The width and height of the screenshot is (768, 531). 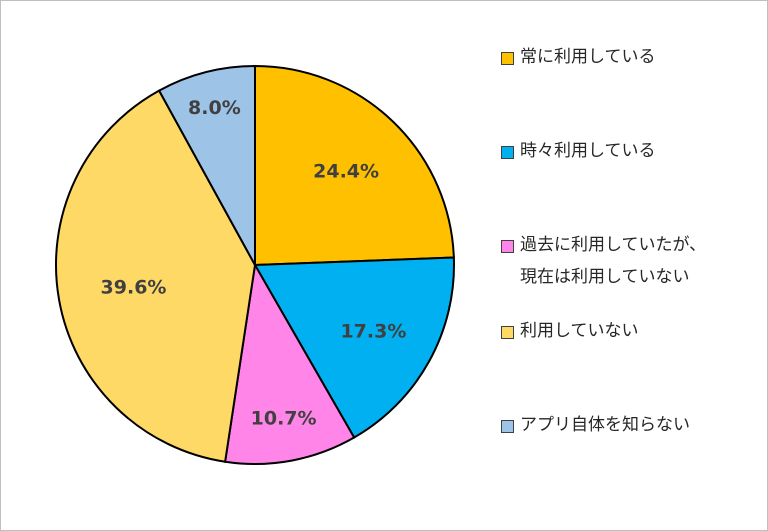 I want to click on legend-label: 利用していない, so click(x=579, y=331).